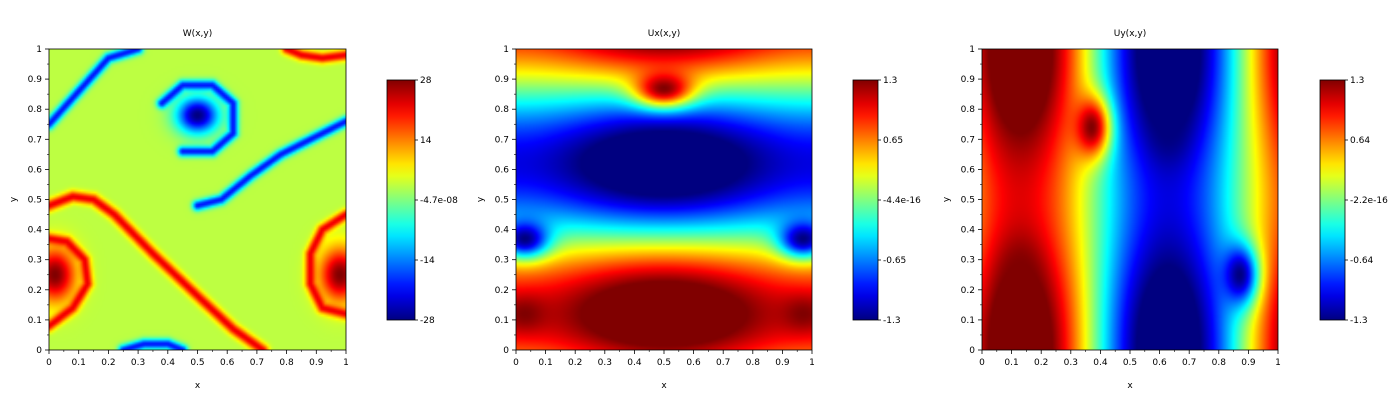 This screenshot has width=1400, height=404. What do you see at coordinates (894, 261) in the screenshot?
I see `colorbar-tick-label: -0.65` at bounding box center [894, 261].